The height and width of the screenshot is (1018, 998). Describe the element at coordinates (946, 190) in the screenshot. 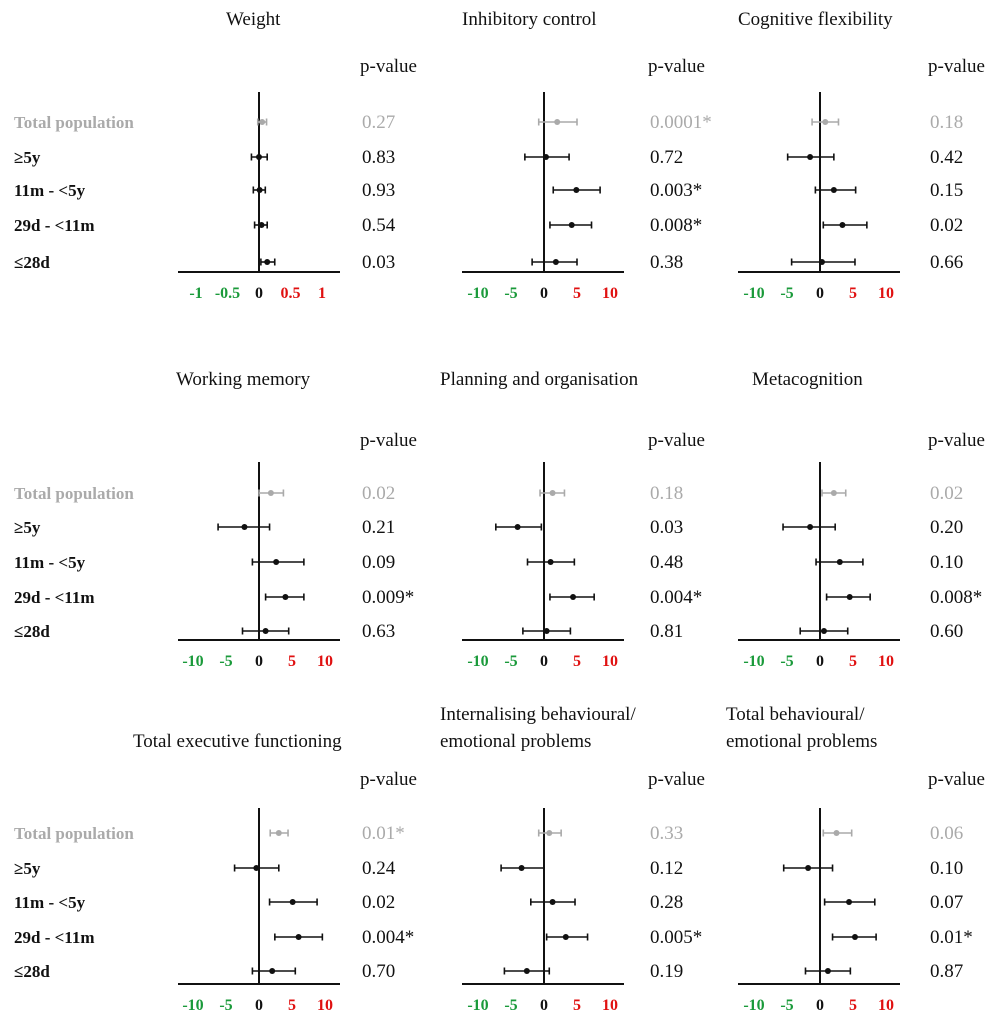

I see `p-value: 0.15` at that location.